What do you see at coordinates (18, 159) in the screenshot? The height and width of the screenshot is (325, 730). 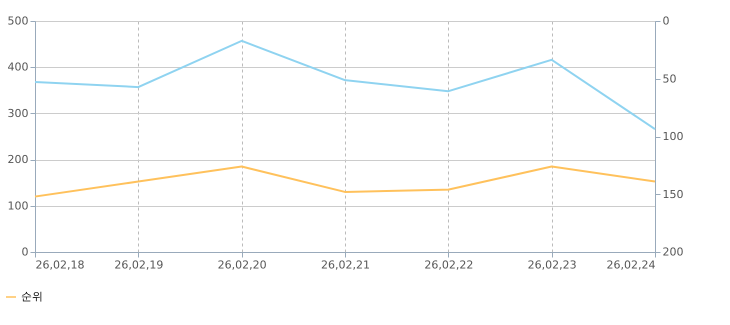 I see `y-tick-label: 200` at bounding box center [18, 159].